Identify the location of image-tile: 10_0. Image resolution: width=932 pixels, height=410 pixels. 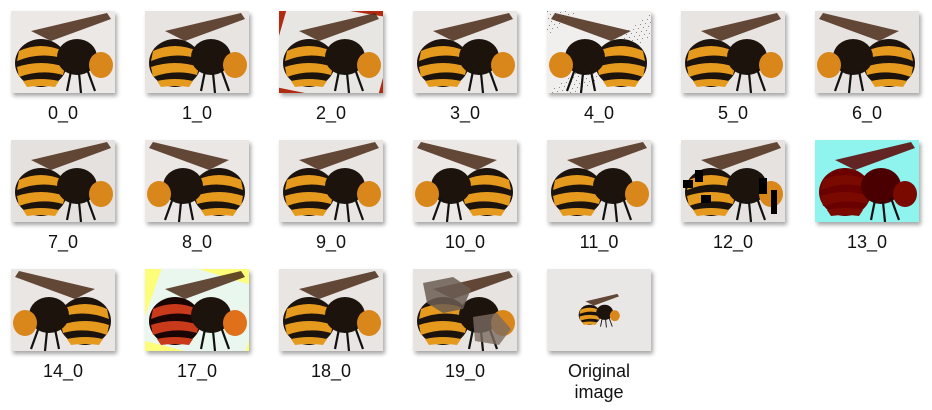
(465, 196).